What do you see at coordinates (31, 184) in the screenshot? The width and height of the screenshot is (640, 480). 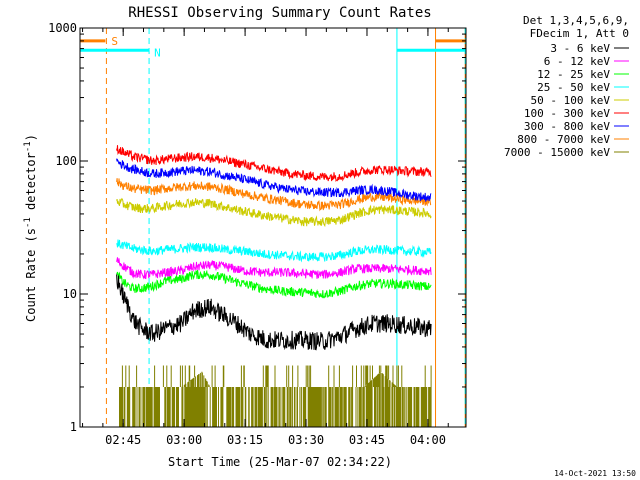 I see `y-axis-label-part: detector` at bounding box center [31, 184].